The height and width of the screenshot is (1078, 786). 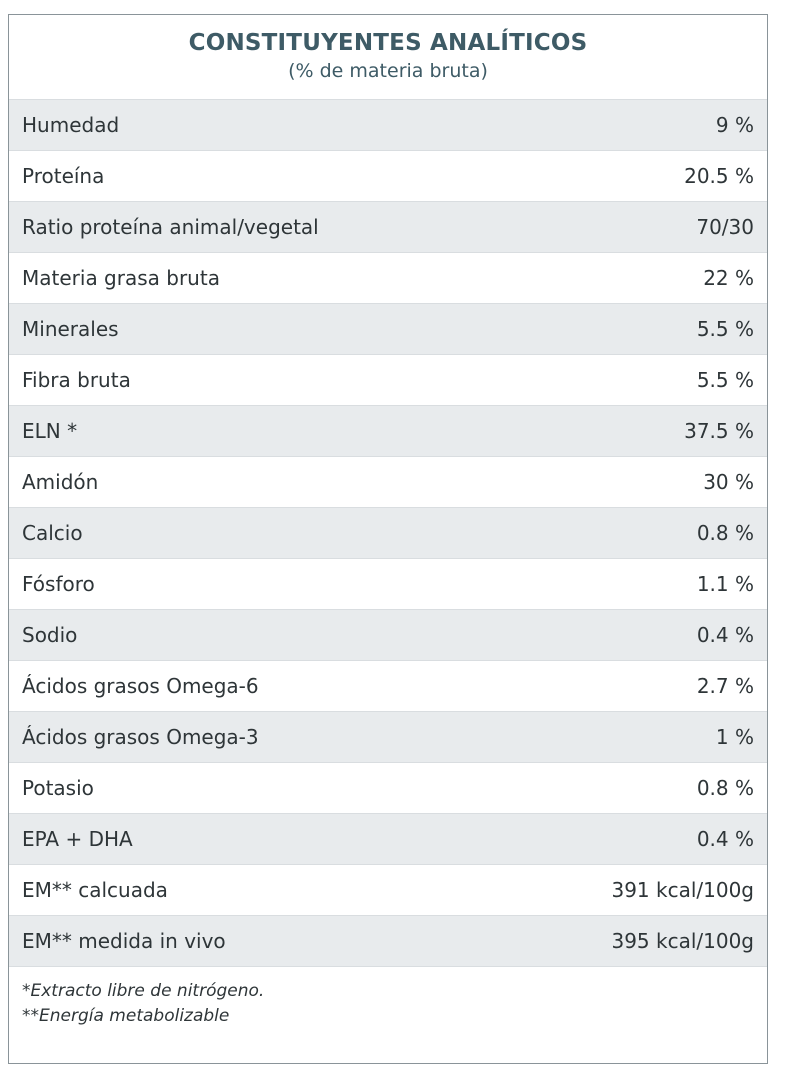 What do you see at coordinates (388, 890) in the screenshot?
I see `table-row: EM** calcuada 391 kcal/100g` at bounding box center [388, 890].